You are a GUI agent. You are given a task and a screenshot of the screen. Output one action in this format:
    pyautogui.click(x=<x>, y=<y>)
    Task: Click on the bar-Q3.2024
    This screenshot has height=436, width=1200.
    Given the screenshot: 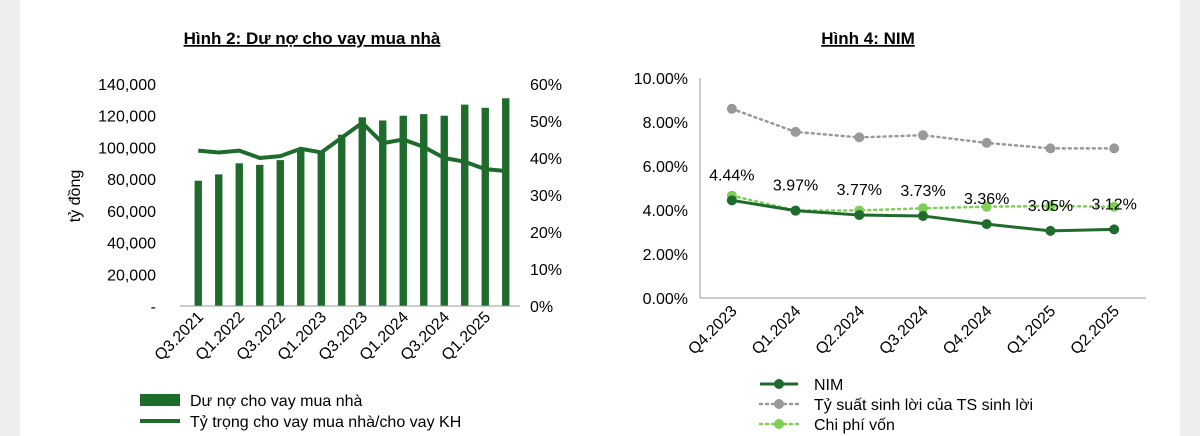 What is the action you would take?
    pyautogui.click(x=444, y=210)
    